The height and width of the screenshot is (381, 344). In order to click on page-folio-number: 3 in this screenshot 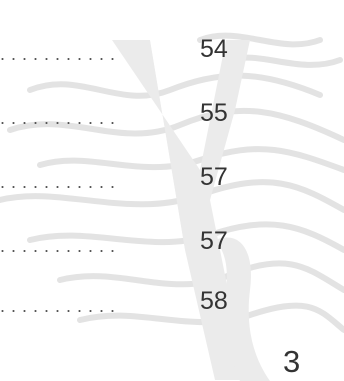, I will do `click(292, 361)`.